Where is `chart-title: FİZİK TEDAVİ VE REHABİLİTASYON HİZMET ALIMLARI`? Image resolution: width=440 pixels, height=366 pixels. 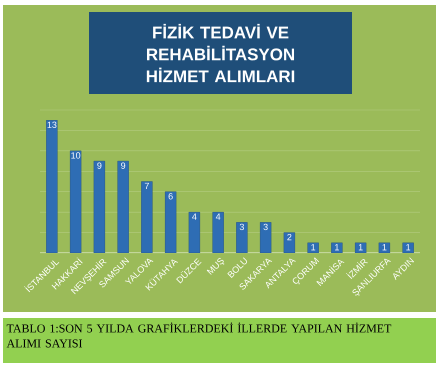 chart-title: FİZİK TEDAVİ VE REHABİLİTASYON HİZMET ALIMLARI is located at coordinates (220, 53).